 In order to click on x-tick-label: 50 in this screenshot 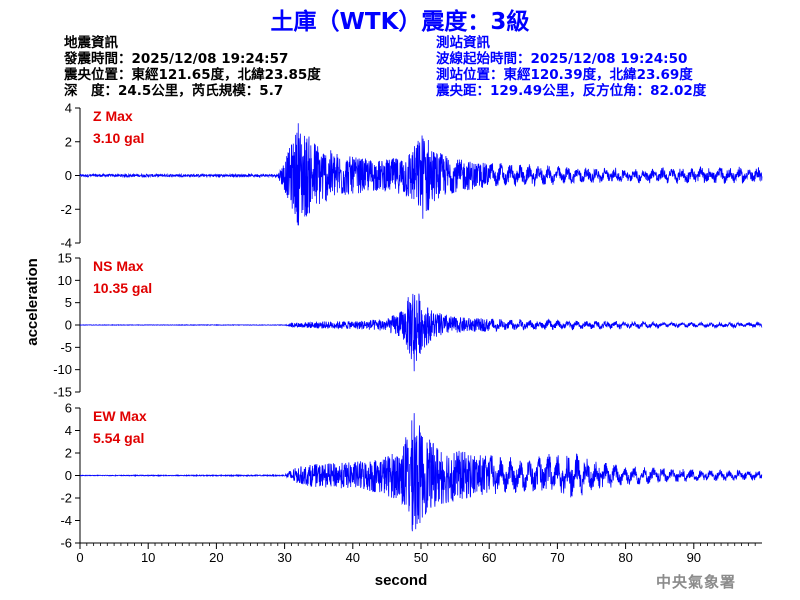, I will do `click(421, 557)`.